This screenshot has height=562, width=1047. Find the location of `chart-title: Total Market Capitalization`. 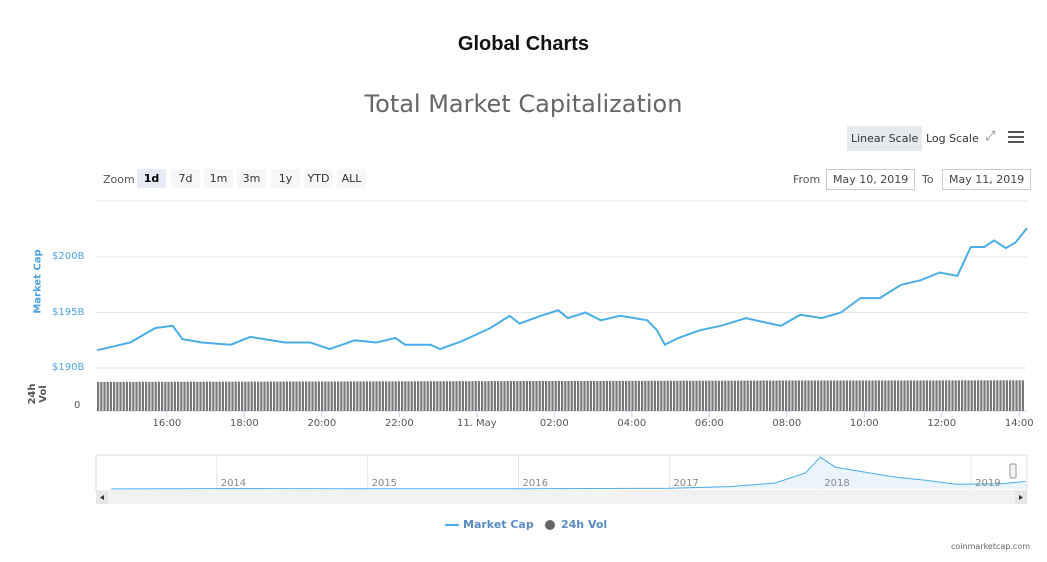

chart-title: Total Market Capitalization is located at coordinates (523, 104).